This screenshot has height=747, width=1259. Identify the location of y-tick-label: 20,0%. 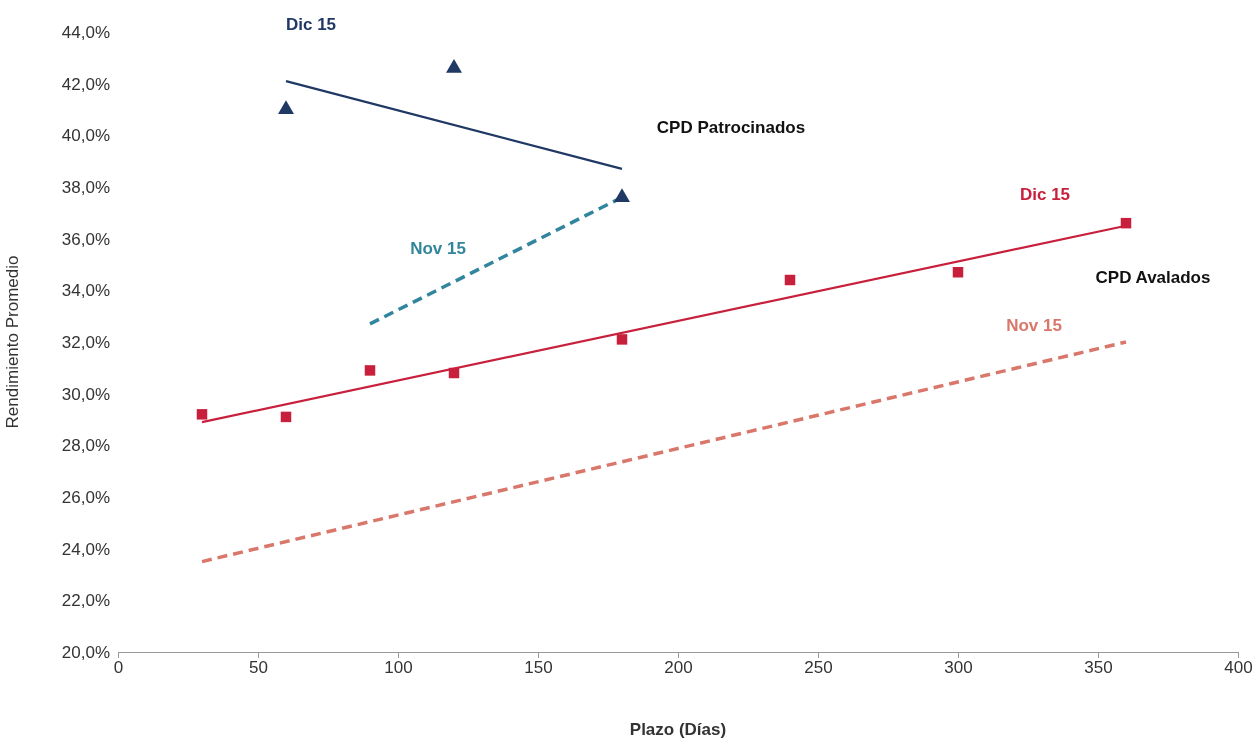
(85, 652).